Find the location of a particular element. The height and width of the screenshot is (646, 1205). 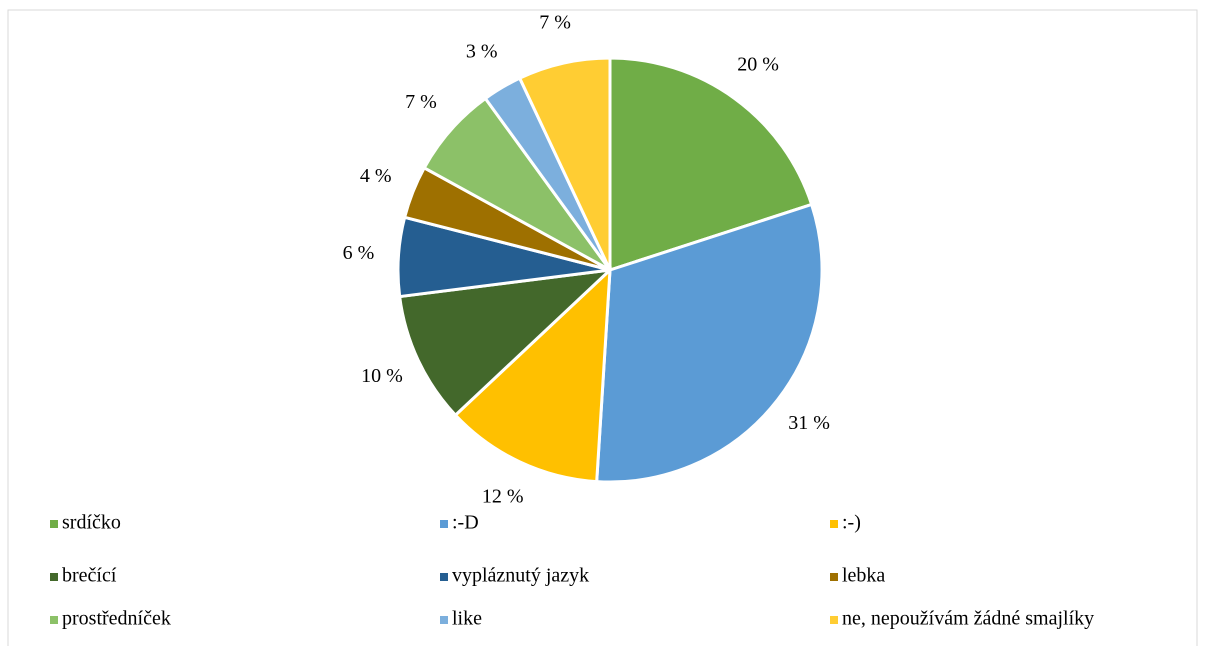

legend-label: srdíčko is located at coordinates (91, 523).